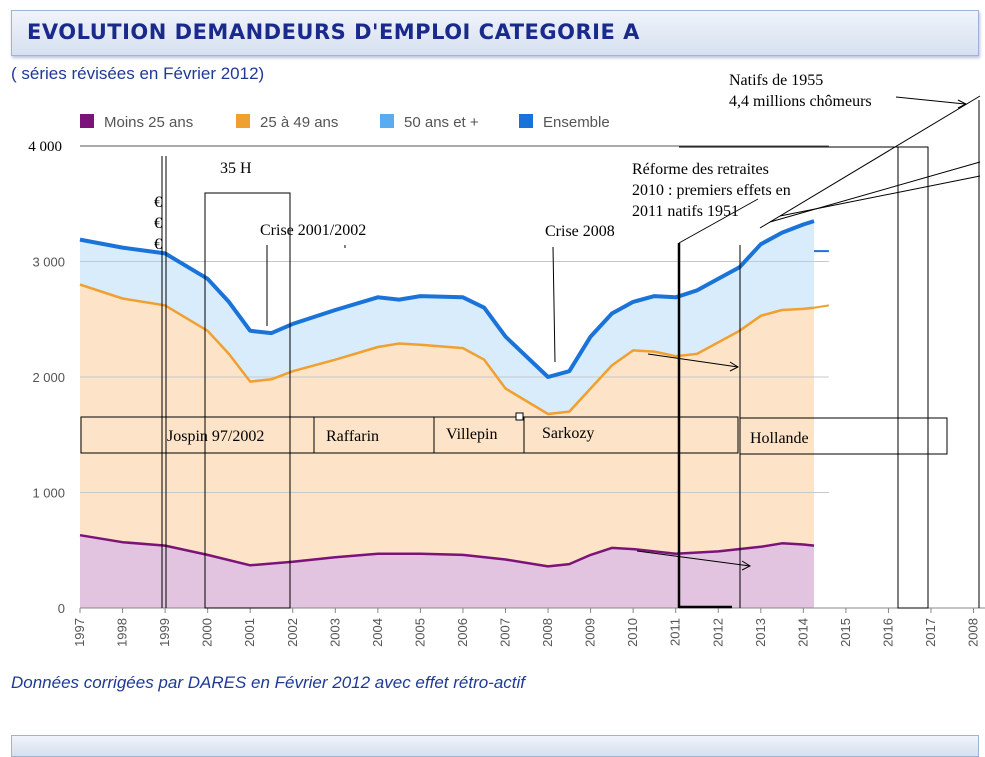 The width and height of the screenshot is (985, 757). I want to click on pointer-reforme, so click(718, 221).